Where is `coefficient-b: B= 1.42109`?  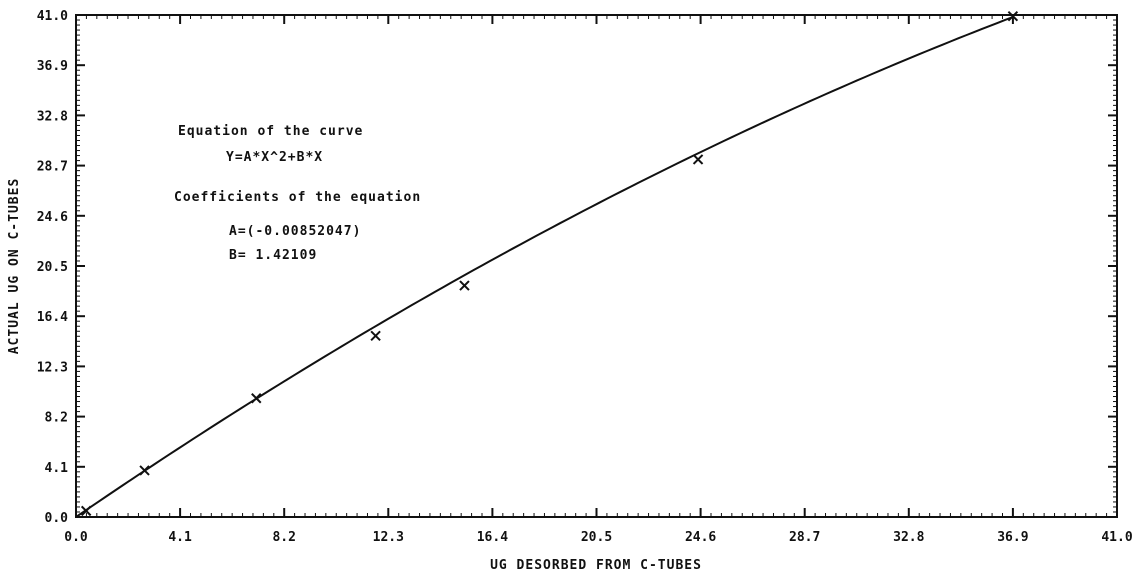 coefficient-b: B= 1.42109 is located at coordinates (273, 255).